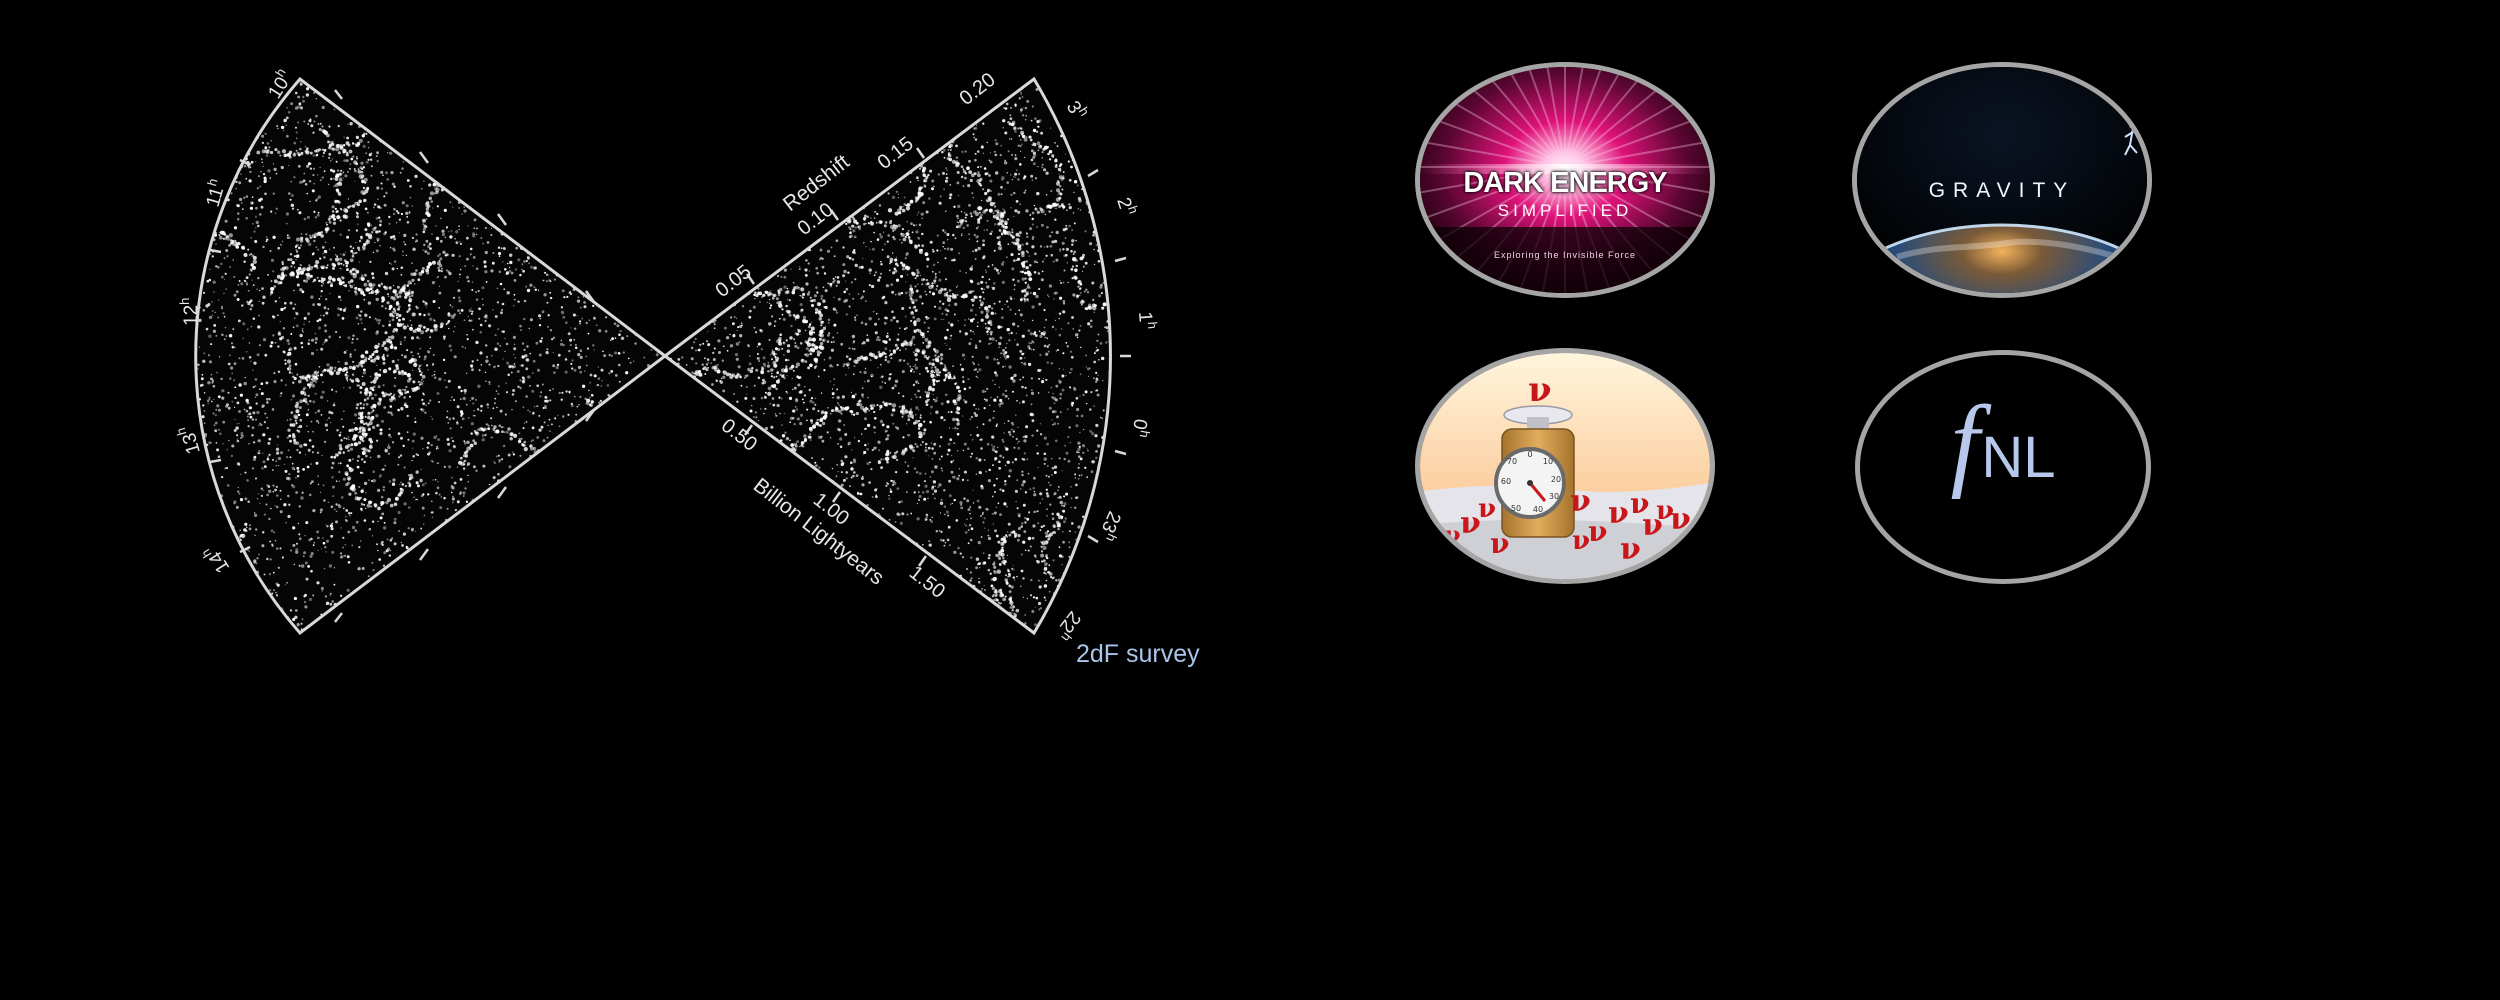 The image size is (2500, 1000). Describe the element at coordinates (1565, 255) in the screenshot. I see `dark-energy-tagline: Exploring the Invisible Force` at that location.